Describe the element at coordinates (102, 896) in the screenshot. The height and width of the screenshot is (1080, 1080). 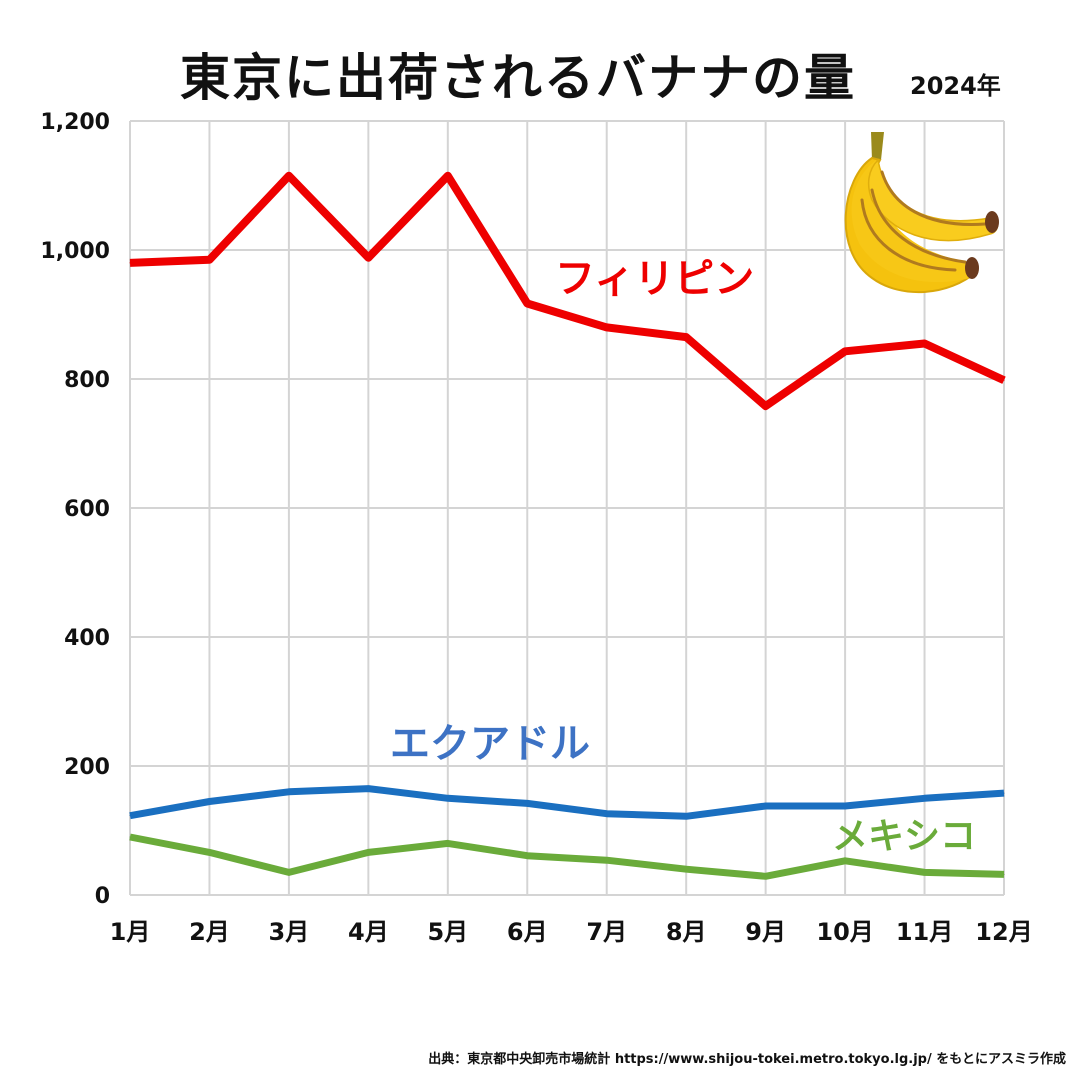
I see `y-tick-label: 0` at that location.